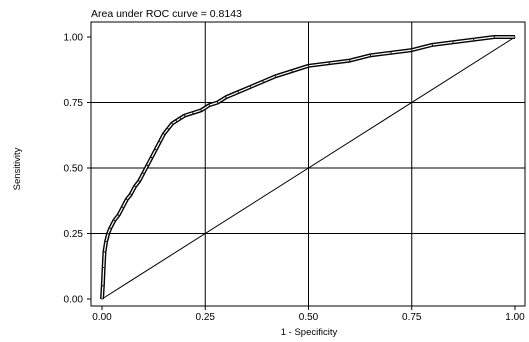 This screenshot has width=529, height=342. I want to click on x-tick-label: 0.75, so click(412, 317).